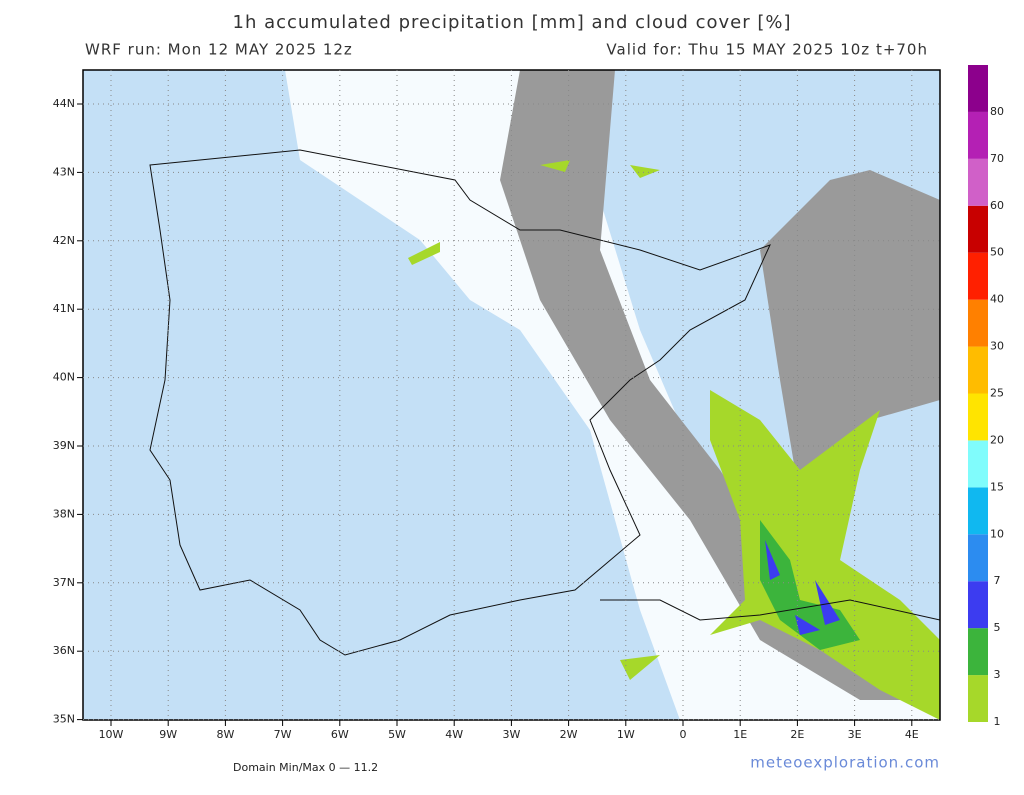 The width and height of the screenshot is (1024, 795). Describe the element at coordinates (850, 345) in the screenshot. I see `cloud-dark` at that location.